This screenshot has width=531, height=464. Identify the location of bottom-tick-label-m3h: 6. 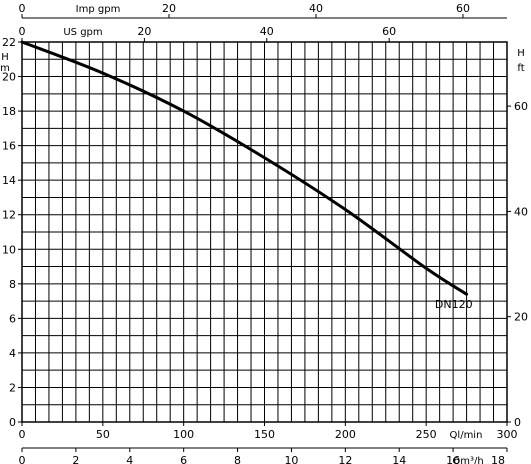
(183, 459).